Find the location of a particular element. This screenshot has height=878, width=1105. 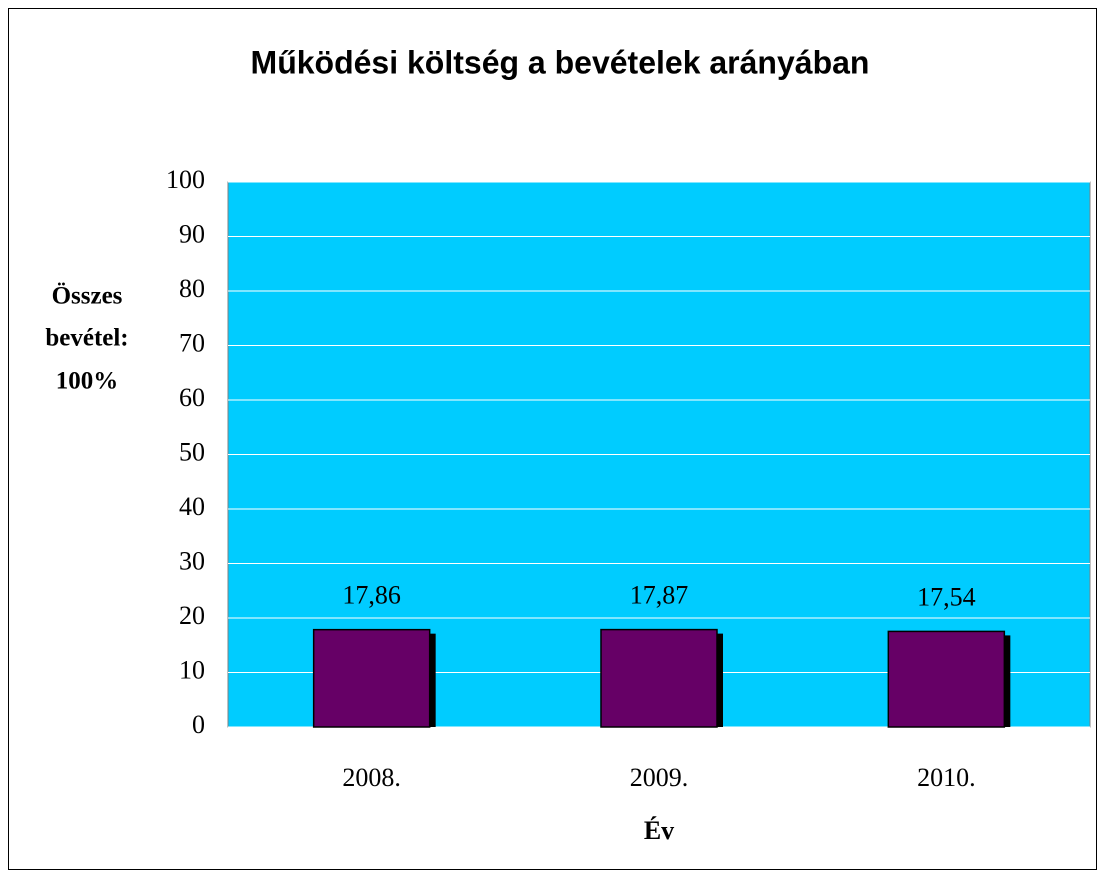

y-tick-label: 60 is located at coordinates (192, 397).